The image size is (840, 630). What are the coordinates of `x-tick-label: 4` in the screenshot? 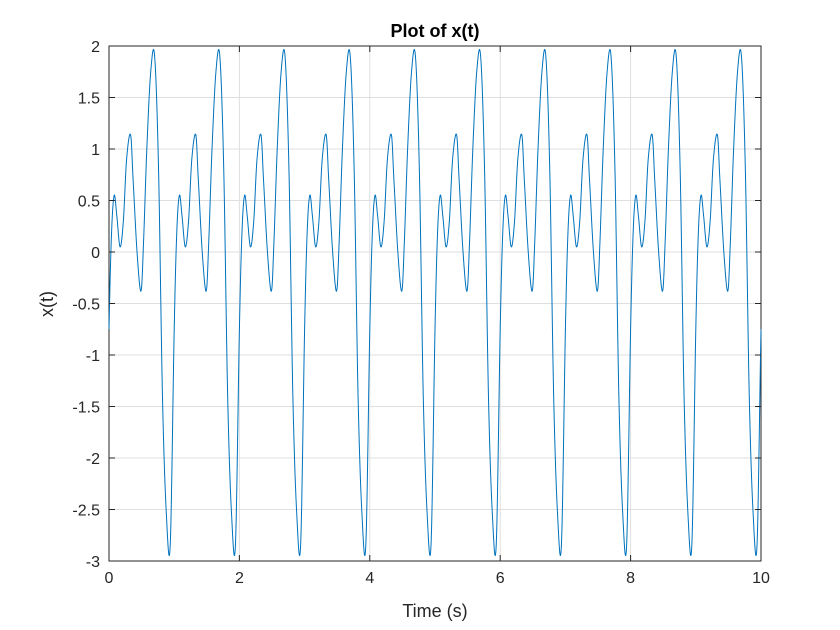 It's located at (369, 578).